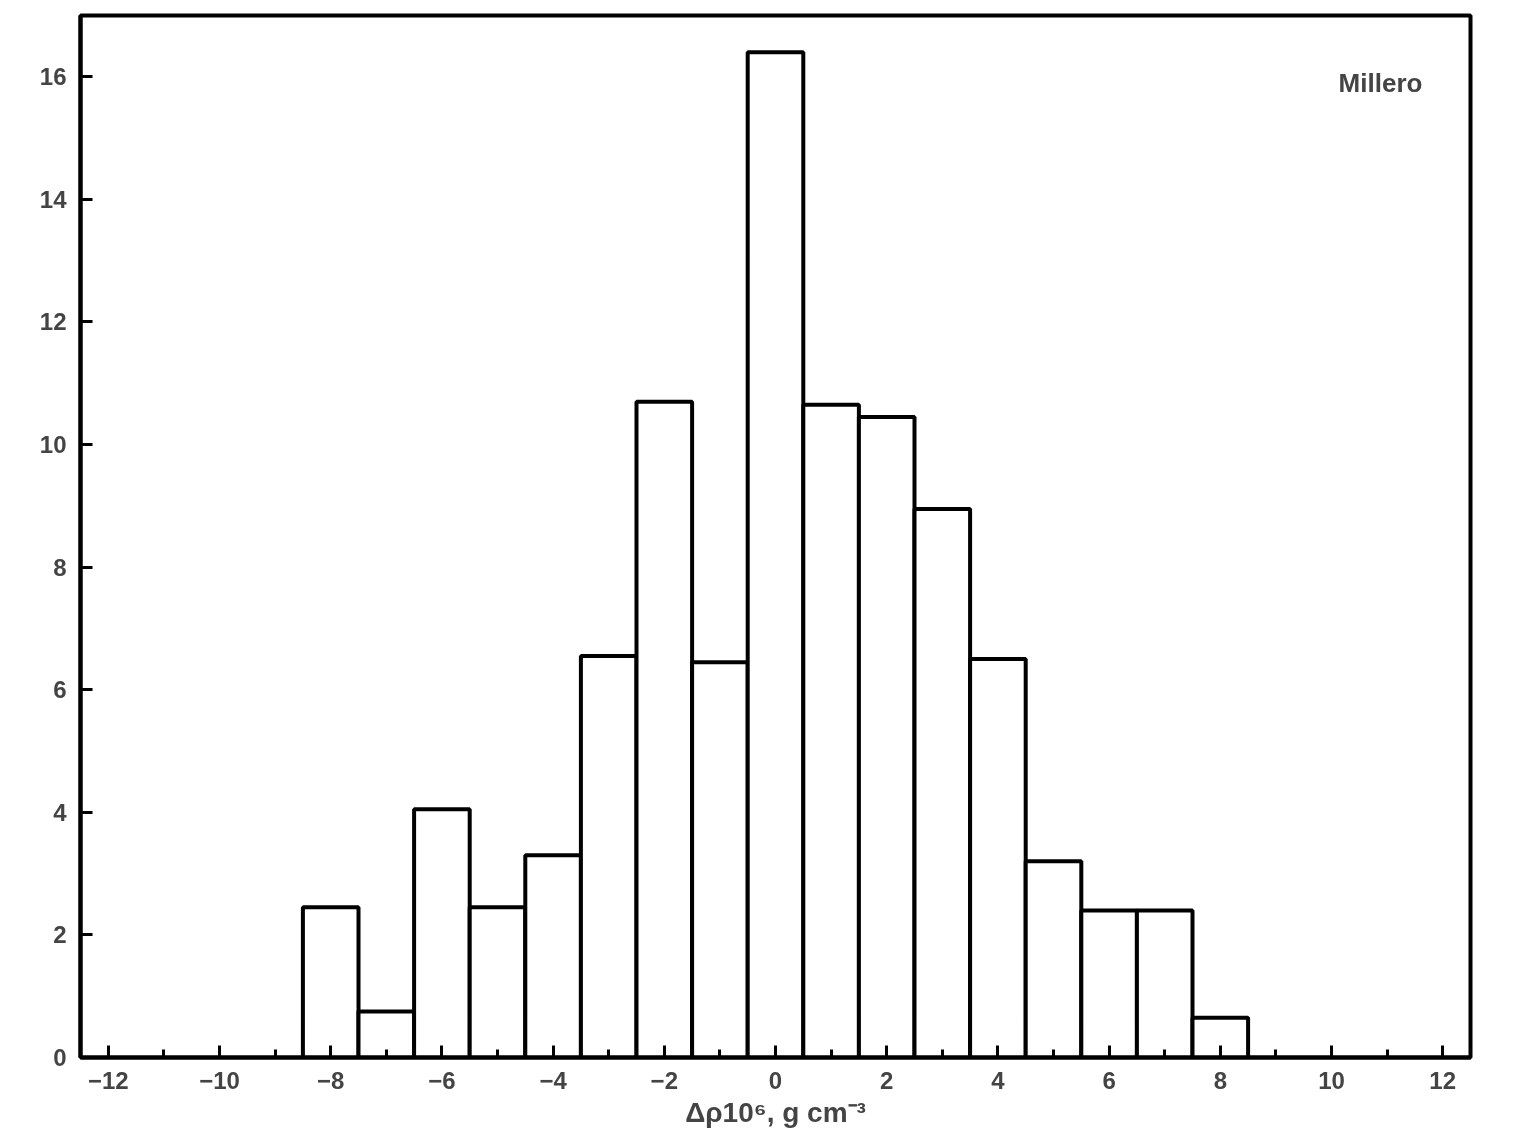  Describe the element at coordinates (60, 567) in the screenshot. I see `y-tick-label: 8` at that location.